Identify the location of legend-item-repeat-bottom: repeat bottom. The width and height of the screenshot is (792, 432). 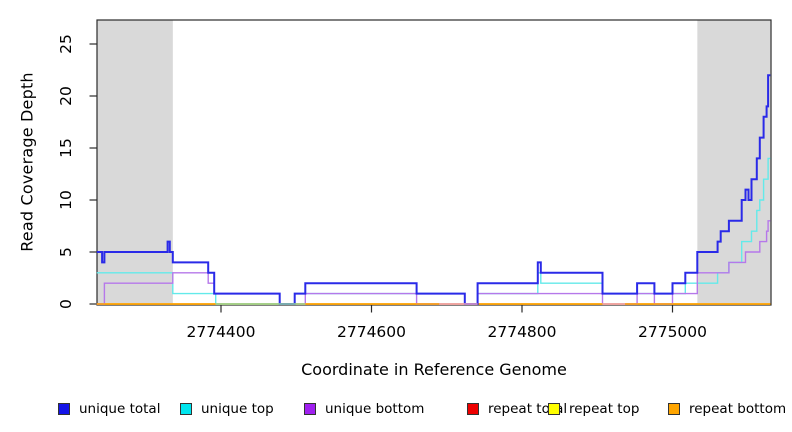
(727, 409).